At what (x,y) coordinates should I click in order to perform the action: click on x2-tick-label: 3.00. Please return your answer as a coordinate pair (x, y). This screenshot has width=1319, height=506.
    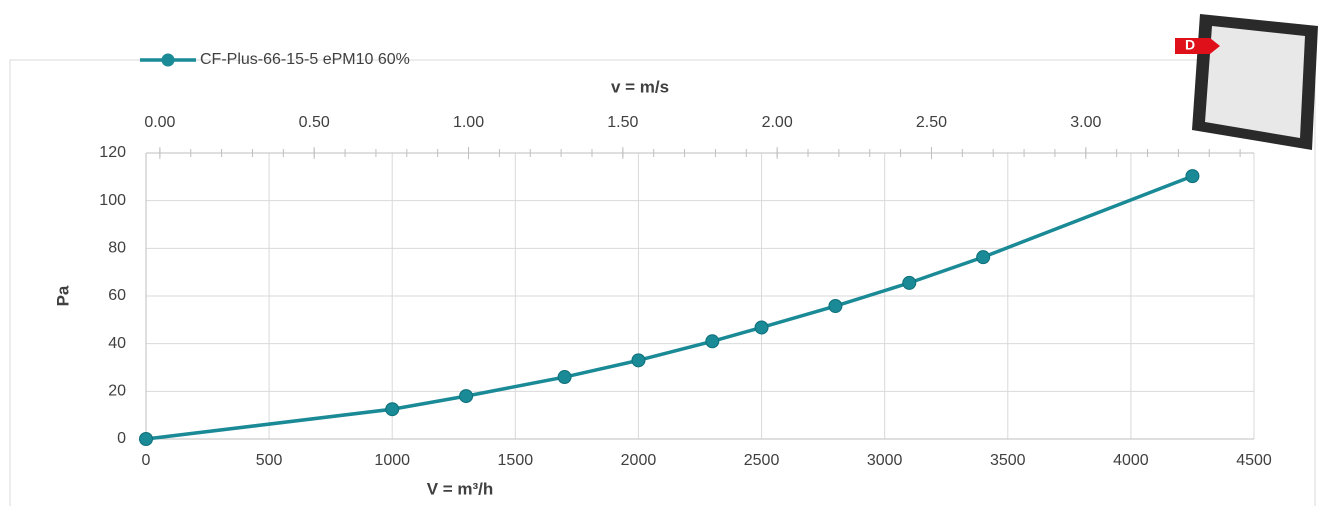
    Looking at the image, I should click on (1085, 122).